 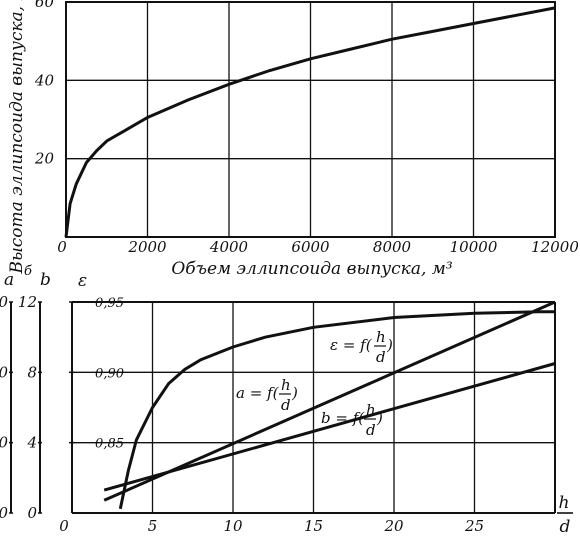 I want to click on bottom-x-axis-label: h d, so click(x=565, y=515).